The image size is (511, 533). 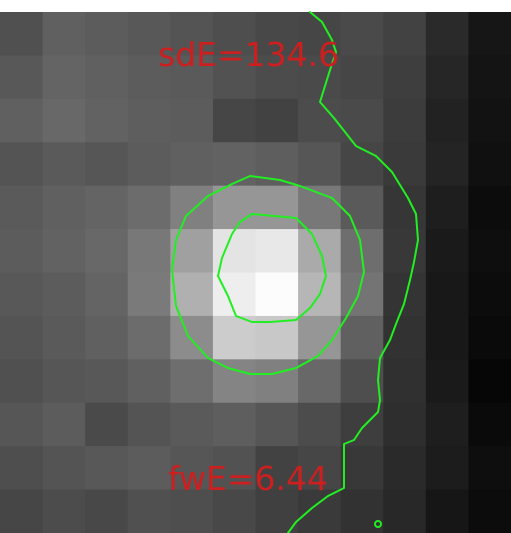 I want to click on contour-inner, so click(x=272, y=268).